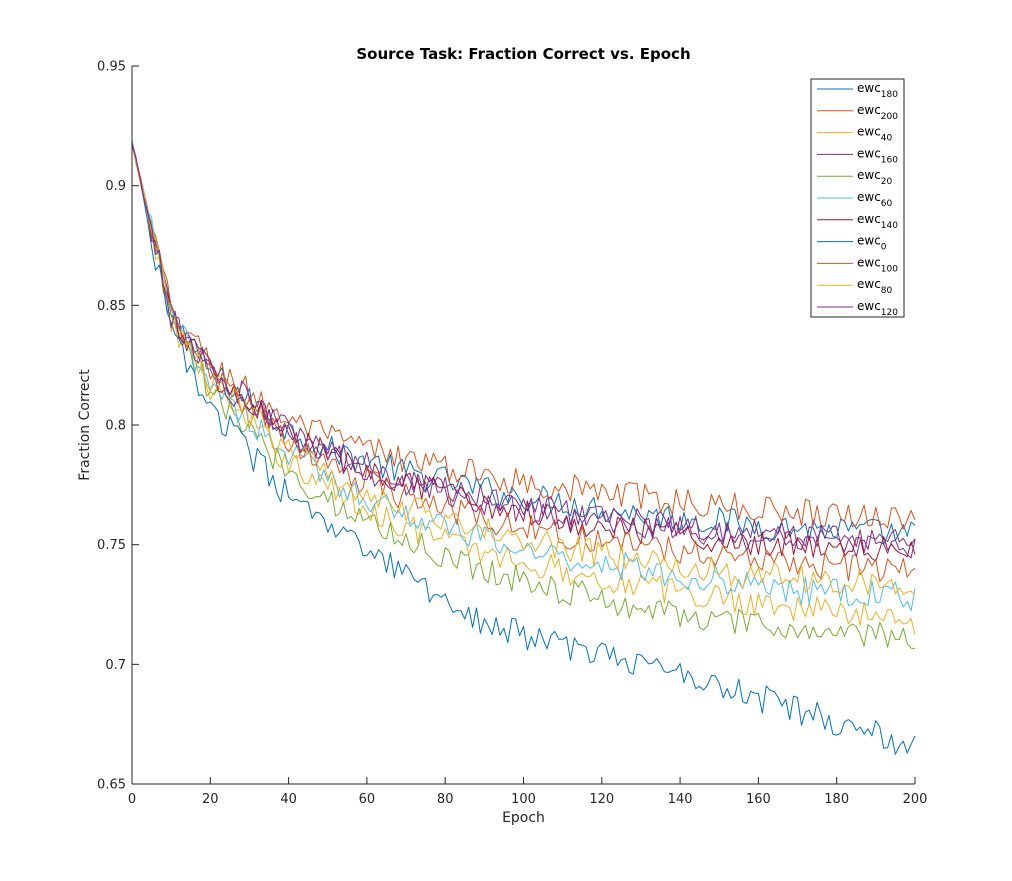 This screenshot has width=1012, height=881. What do you see at coordinates (875, 134) in the screenshot?
I see `legend-entry-ewc-40: ewc40` at bounding box center [875, 134].